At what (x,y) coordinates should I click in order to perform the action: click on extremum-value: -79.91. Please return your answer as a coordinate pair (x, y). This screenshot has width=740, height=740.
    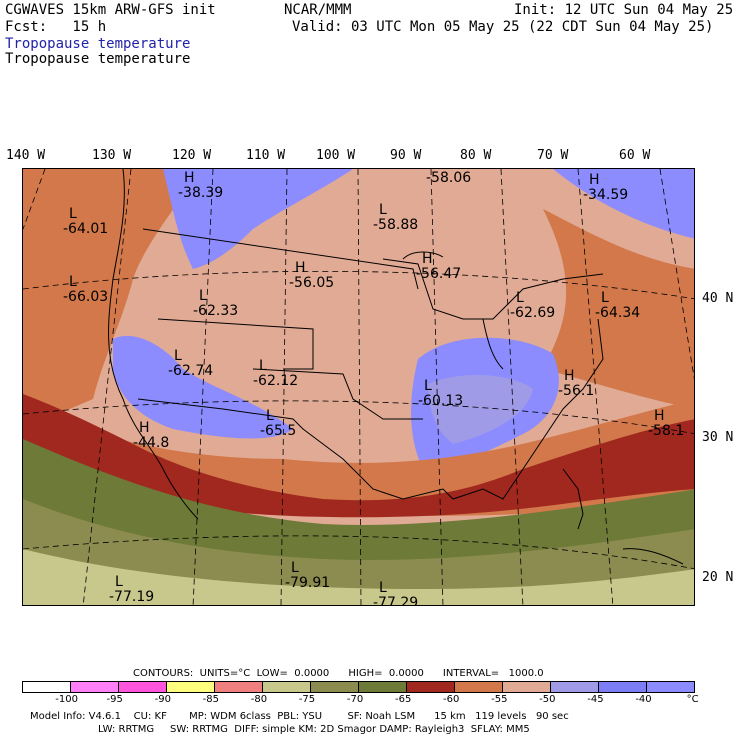
    Looking at the image, I should click on (308, 583).